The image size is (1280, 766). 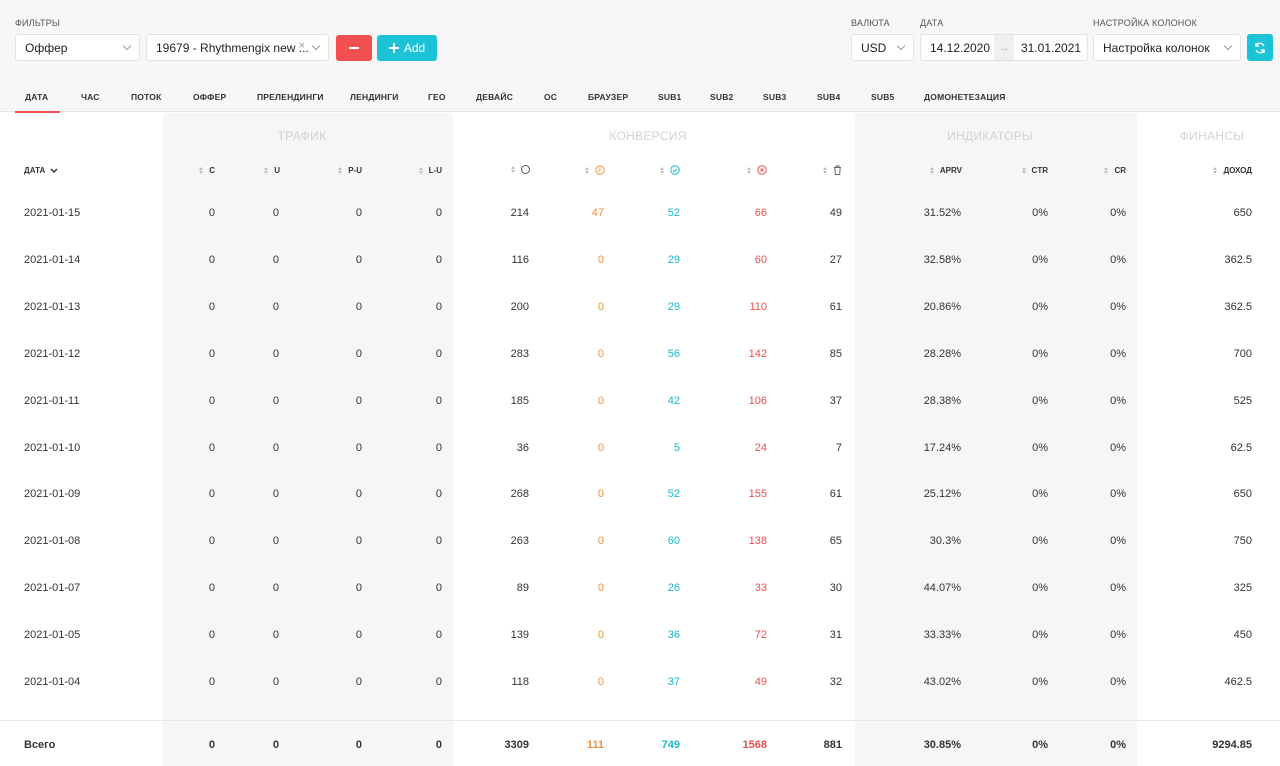 What do you see at coordinates (519, 400) in the screenshot?
I see `cell-all: 185` at bounding box center [519, 400].